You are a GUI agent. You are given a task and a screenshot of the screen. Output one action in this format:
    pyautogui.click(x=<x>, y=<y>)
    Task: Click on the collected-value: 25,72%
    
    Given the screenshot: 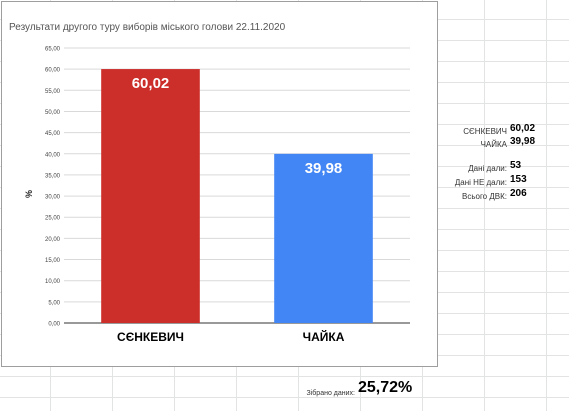 What is the action you would take?
    pyautogui.click(x=385, y=387)
    